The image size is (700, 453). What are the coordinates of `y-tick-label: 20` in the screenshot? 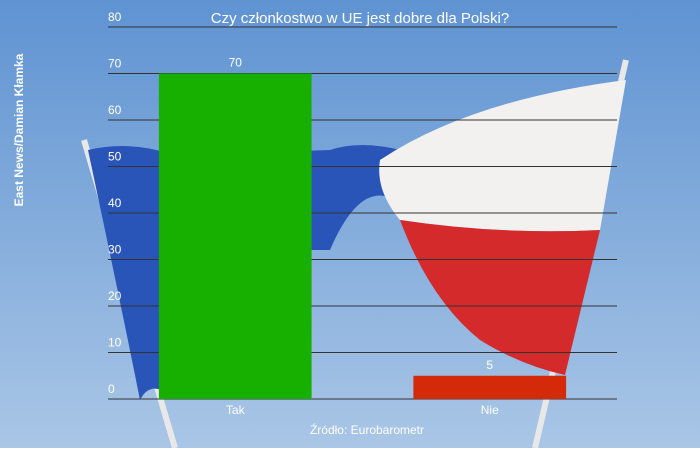 It's located at (115, 296).